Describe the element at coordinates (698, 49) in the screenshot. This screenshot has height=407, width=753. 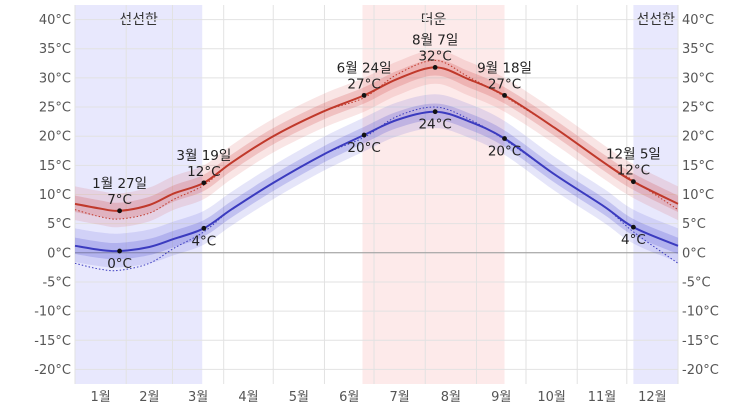
I see `y-tick-label-right: 35°C` at that location.